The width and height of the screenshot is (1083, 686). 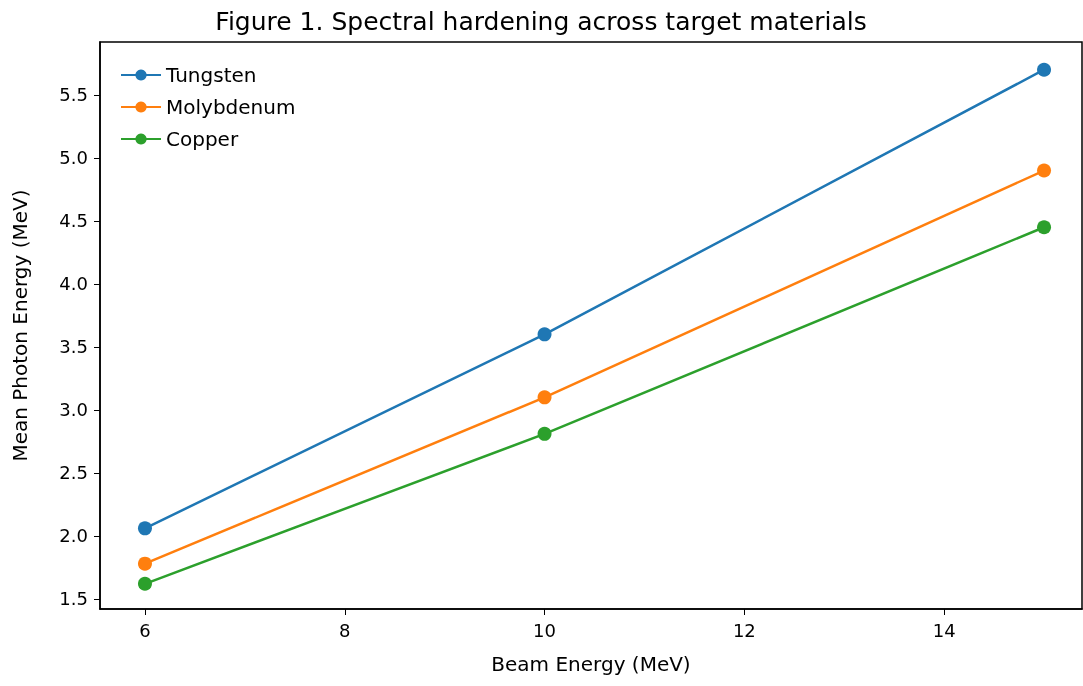 I want to click on y-tick-label: 2.5, so click(x=73, y=473).